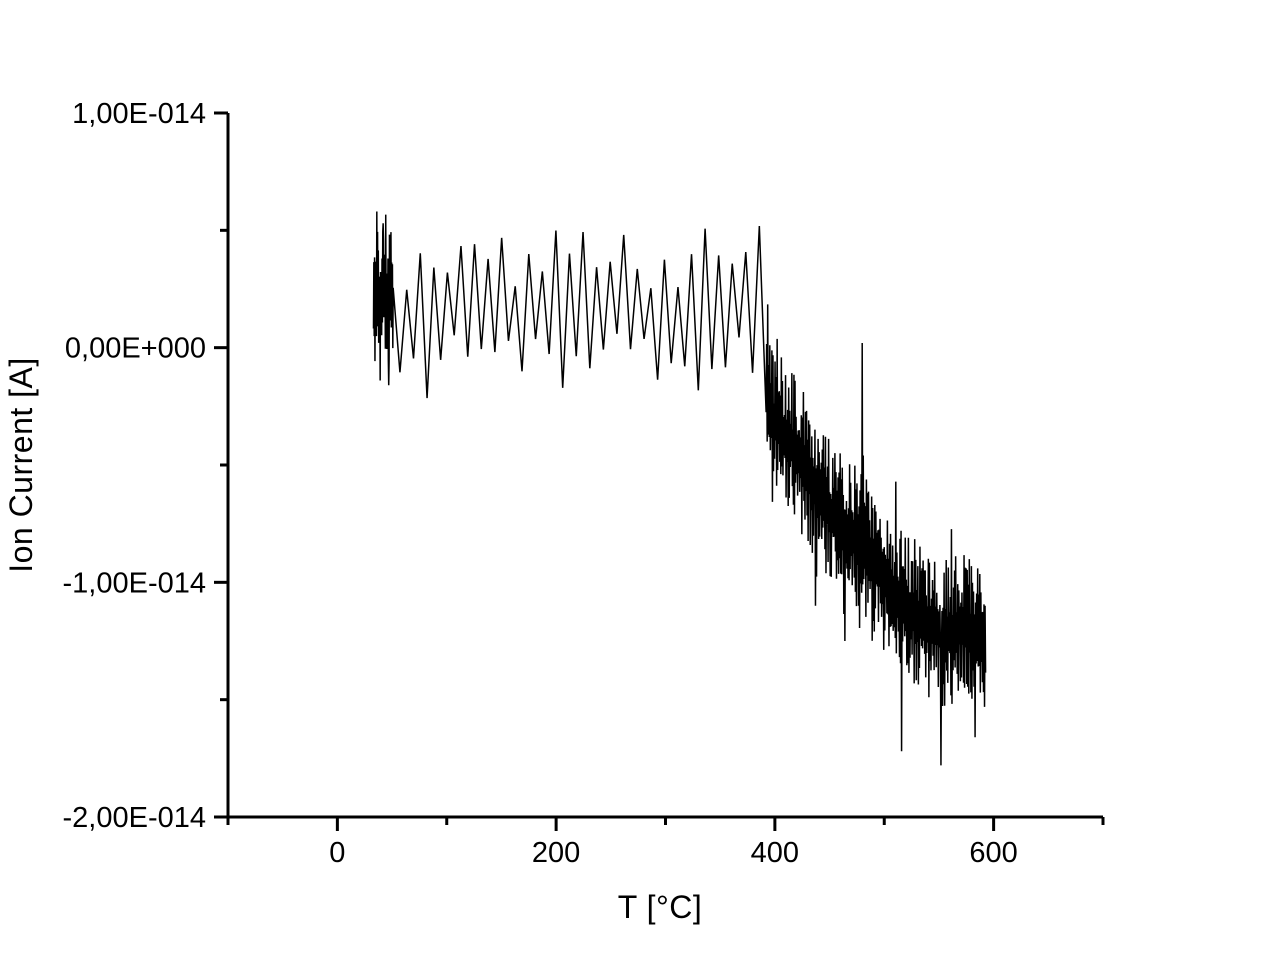  I want to click on x-axis-title: T [°C], so click(660, 907).